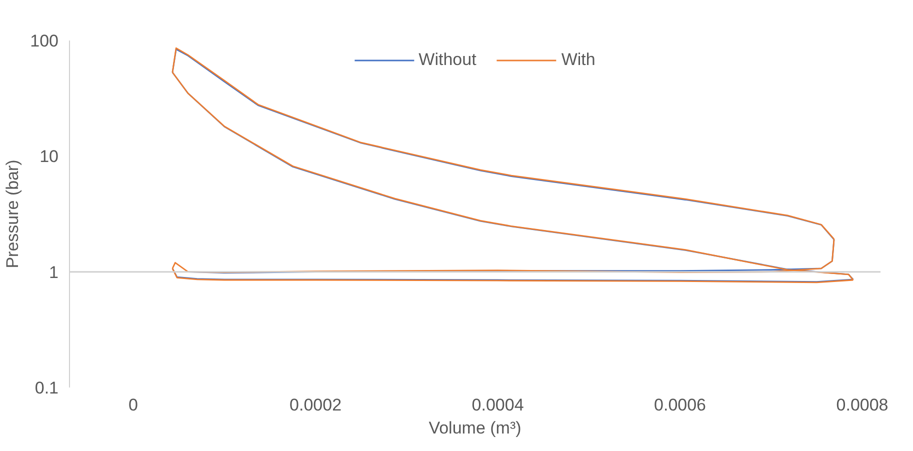 Image resolution: width=913 pixels, height=451 pixels. I want to click on x-tick-label: 0.0008, so click(862, 405).